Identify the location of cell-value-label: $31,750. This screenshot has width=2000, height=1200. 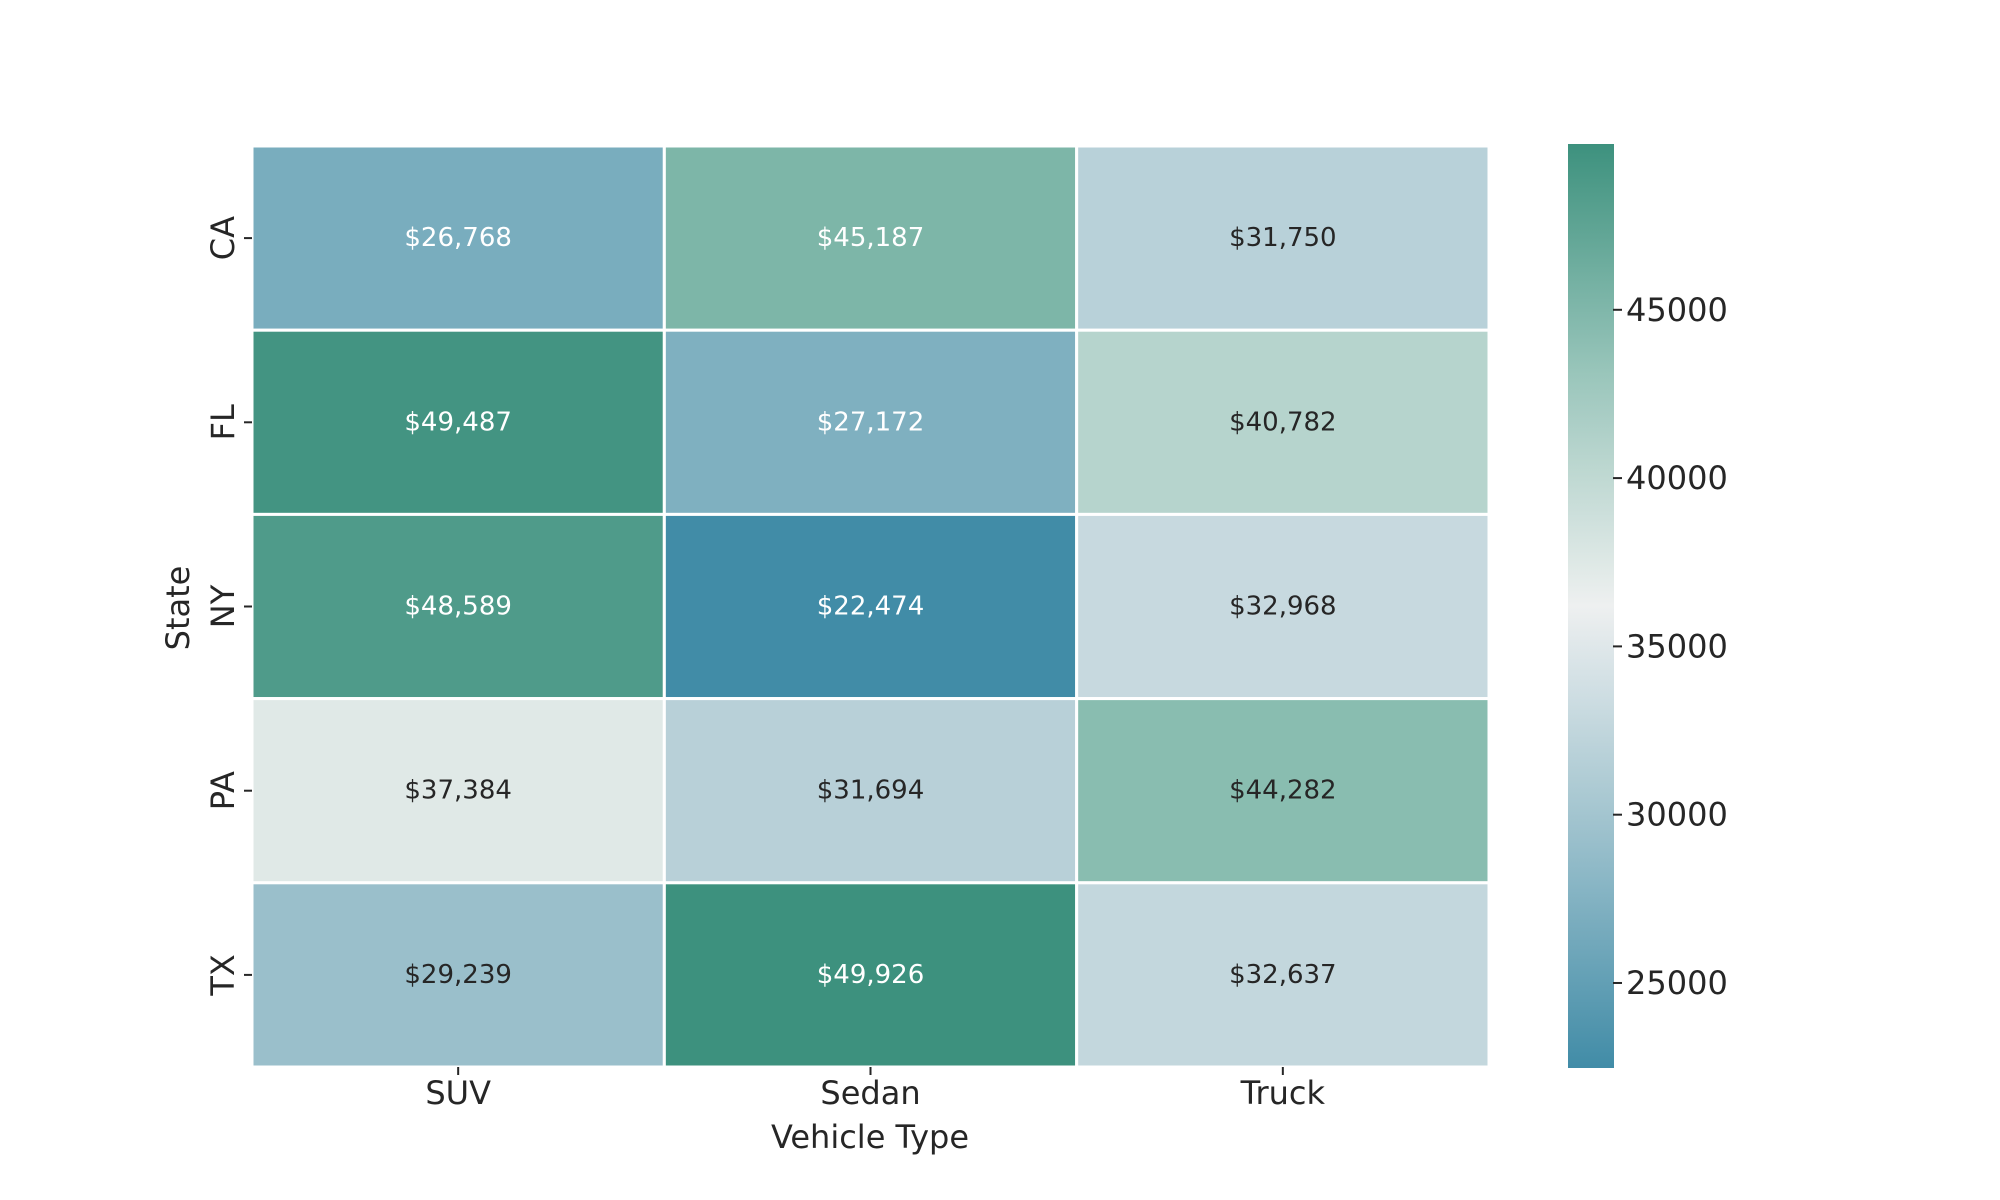
(1283, 238).